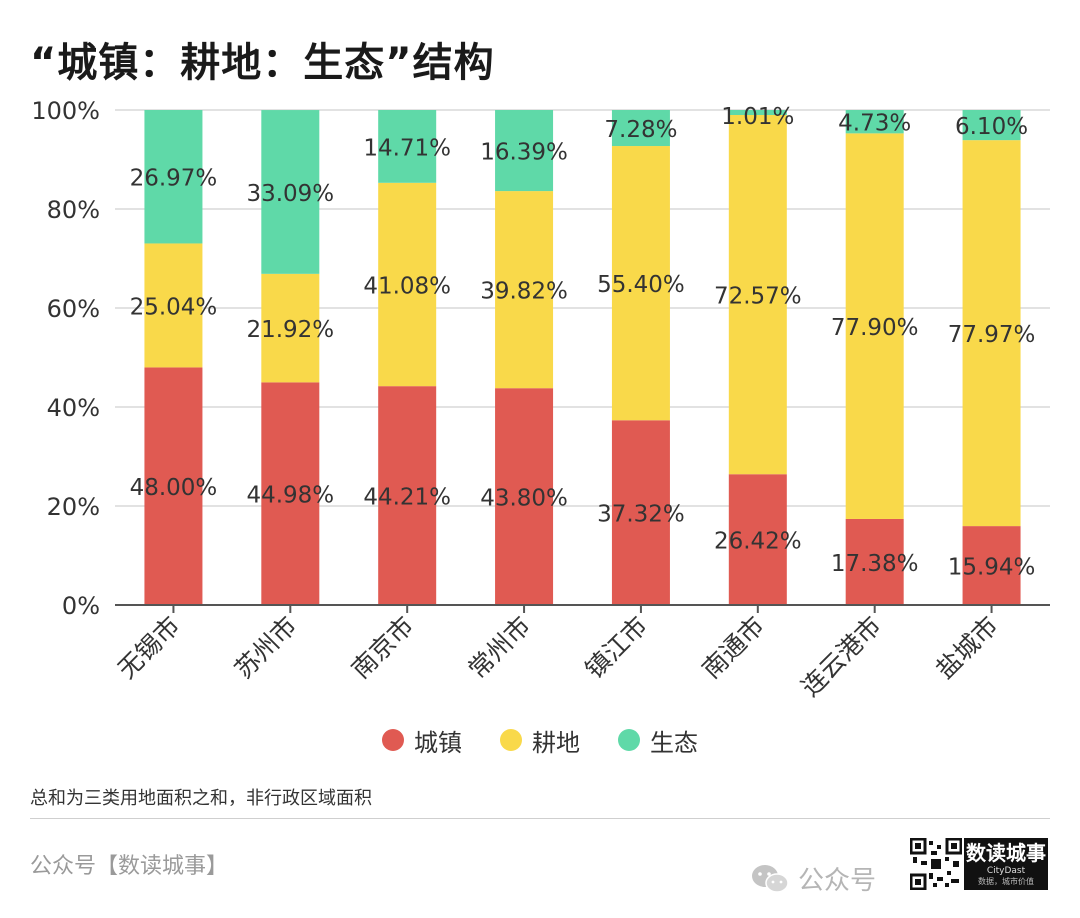 The width and height of the screenshot is (1080, 918). Describe the element at coordinates (438, 742) in the screenshot. I see `legend-label-urban: 城镇` at that location.